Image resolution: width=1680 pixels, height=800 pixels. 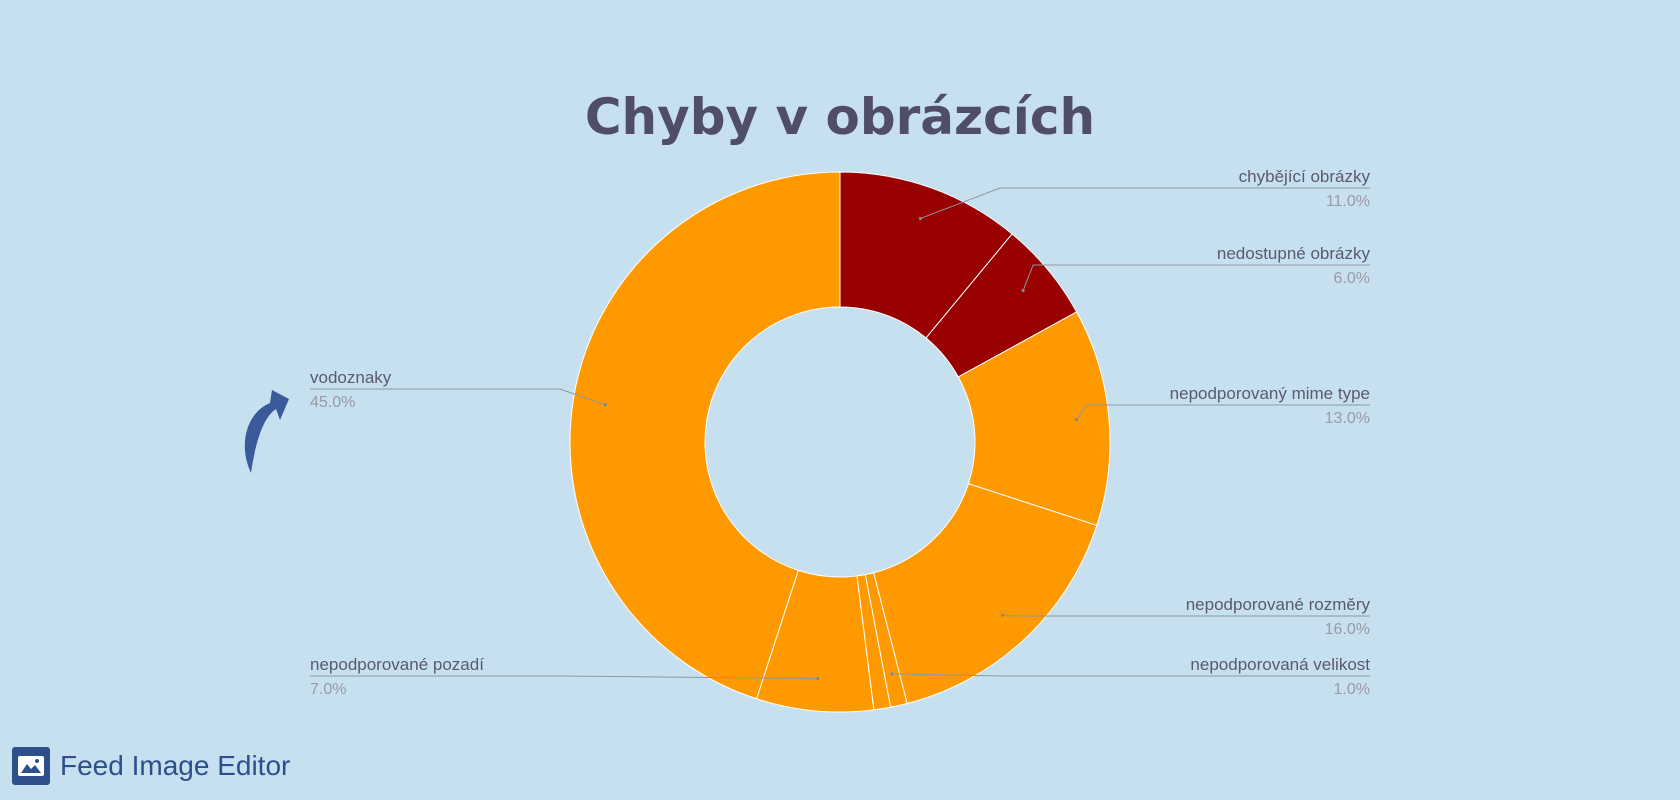 What do you see at coordinates (1294, 253) in the screenshot?
I see `slice-label-1: nedostupné obrázky` at bounding box center [1294, 253].